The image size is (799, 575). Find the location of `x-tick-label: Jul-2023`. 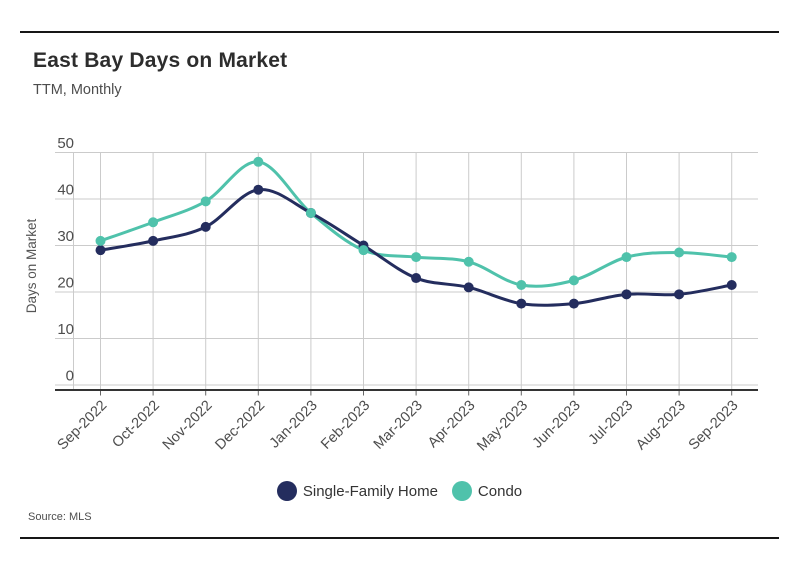

x-tick-label: Jul-2023 is located at coordinates (611, 423).